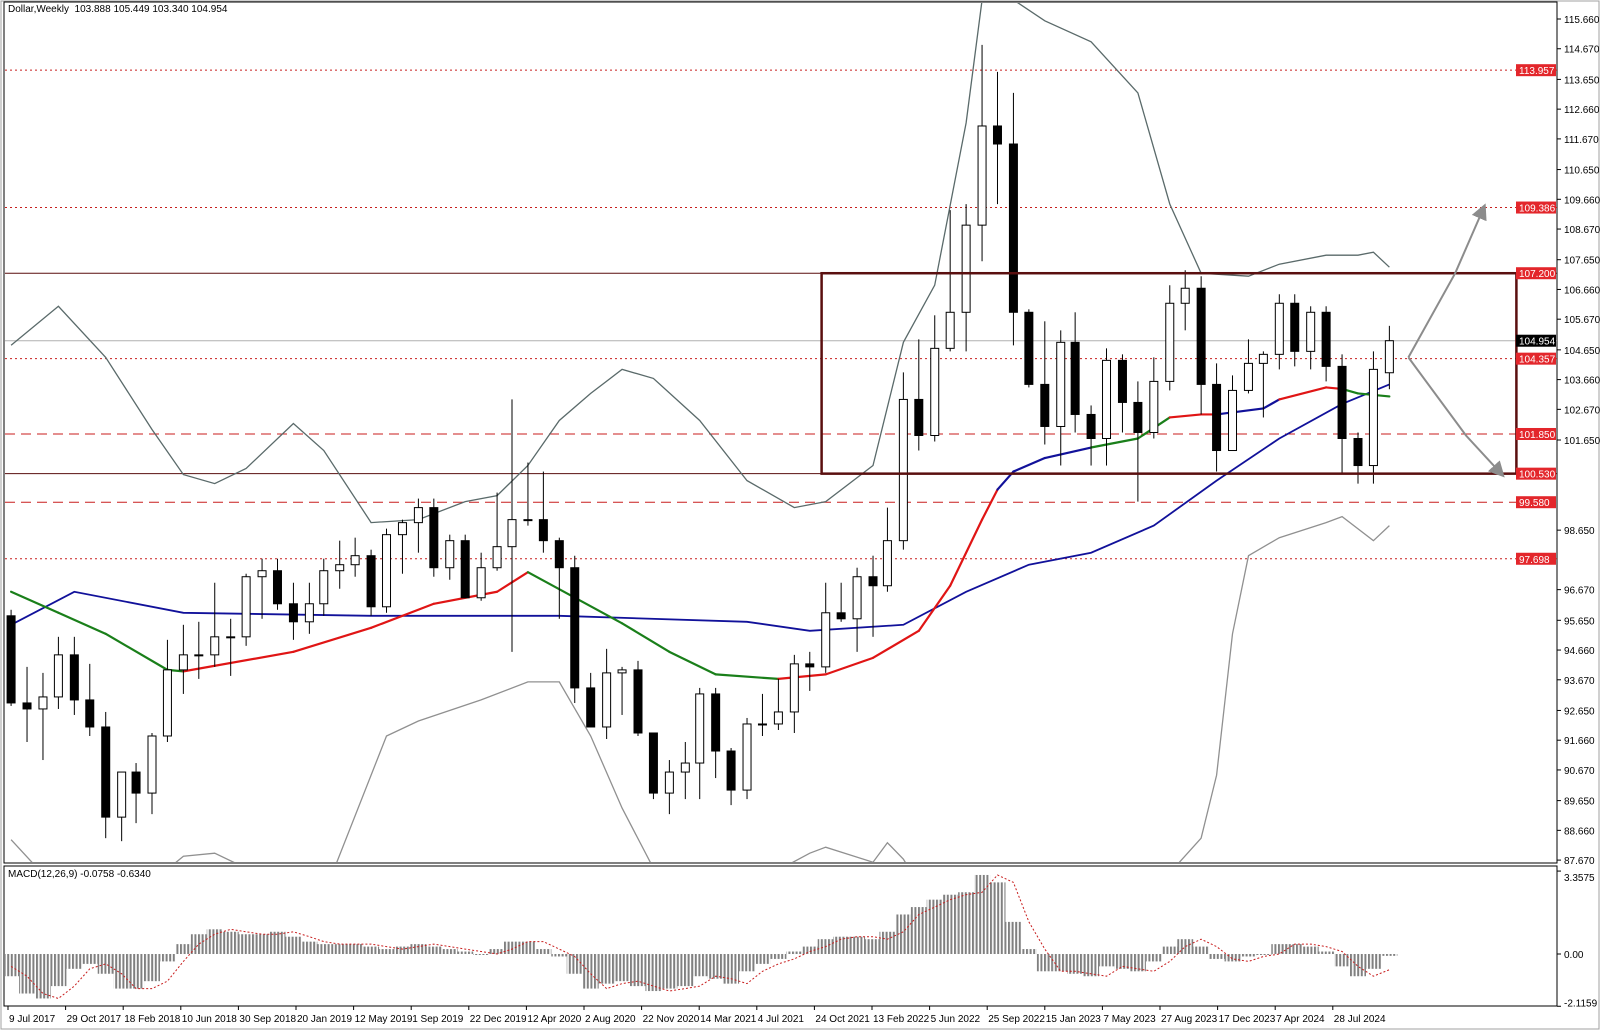 The width and height of the screenshot is (1600, 1035). I want to click on level-label: 101.850, so click(1537, 435).